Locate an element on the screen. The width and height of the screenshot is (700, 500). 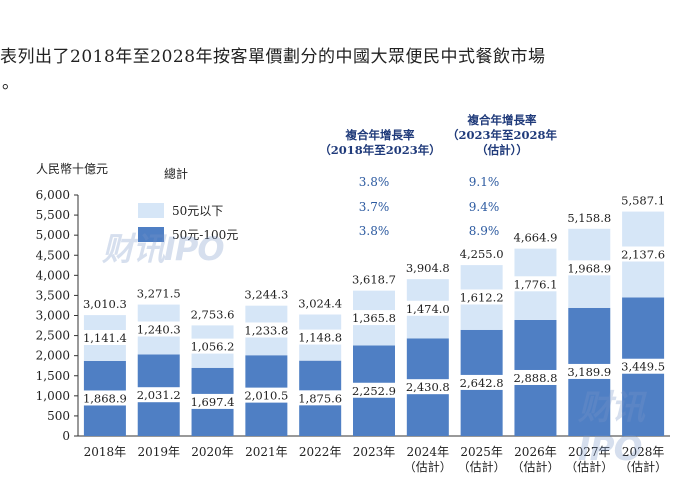
value-label-under-50: 1,776.1 is located at coordinates (536, 284).